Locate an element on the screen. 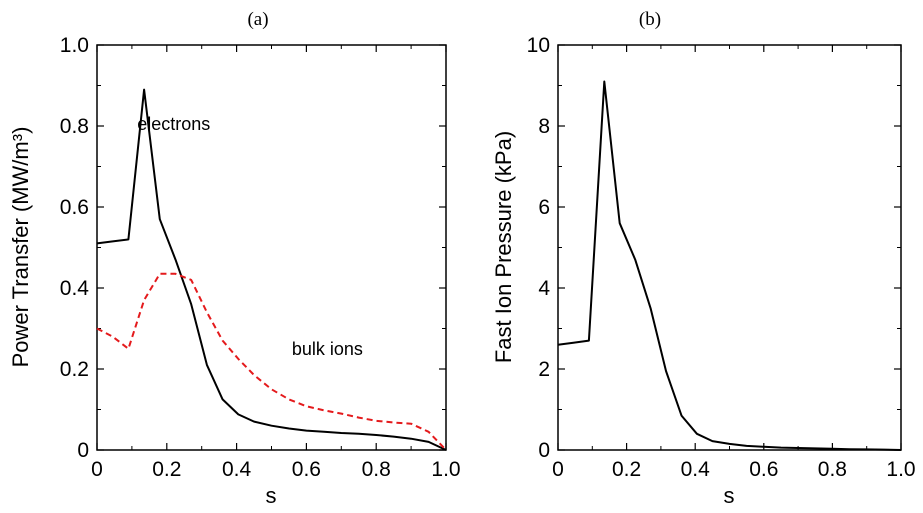  y-axis-title: Fast Ion Pressure (kPa) is located at coordinates (503, 247).